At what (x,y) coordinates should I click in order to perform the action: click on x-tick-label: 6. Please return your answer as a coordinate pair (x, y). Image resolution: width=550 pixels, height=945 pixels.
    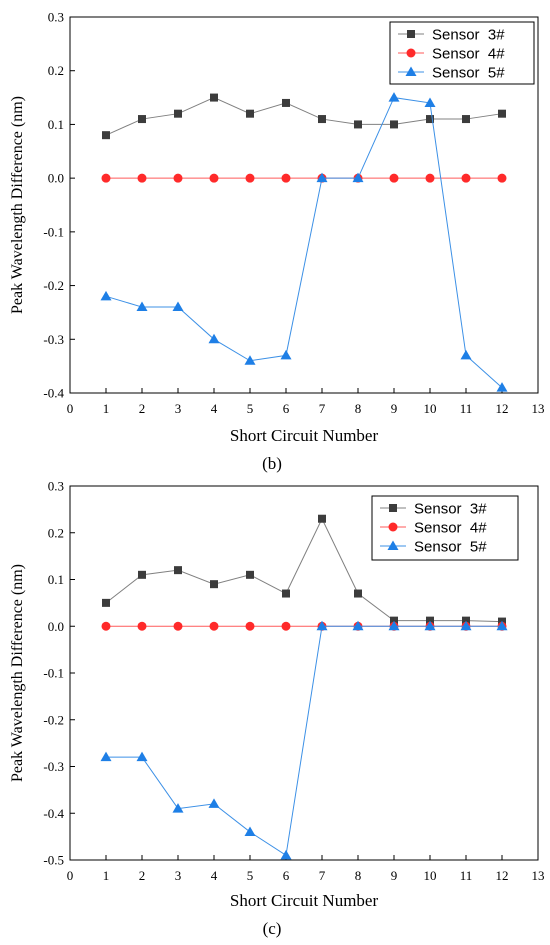
    Looking at the image, I should click on (286, 408).